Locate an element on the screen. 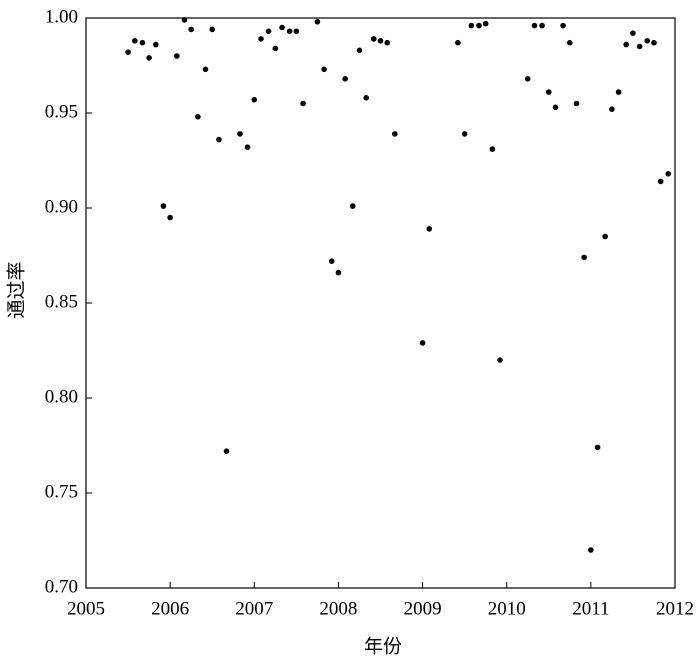 The image size is (700, 662). y-tick-label: 0.70 is located at coordinates (61, 586).